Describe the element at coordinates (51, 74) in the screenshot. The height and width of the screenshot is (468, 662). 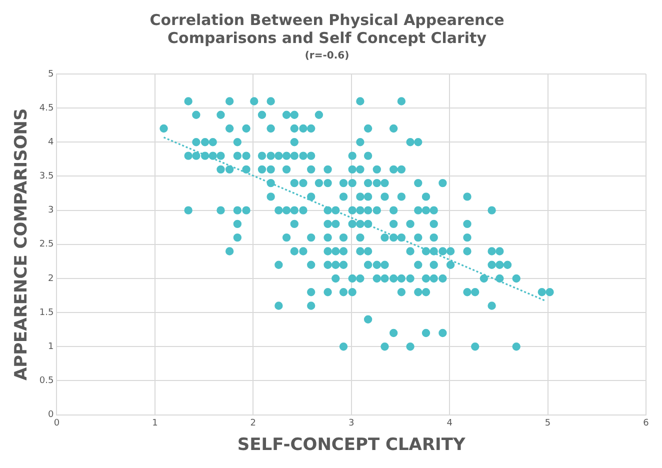
I see `y-tick-label: 5` at that location.